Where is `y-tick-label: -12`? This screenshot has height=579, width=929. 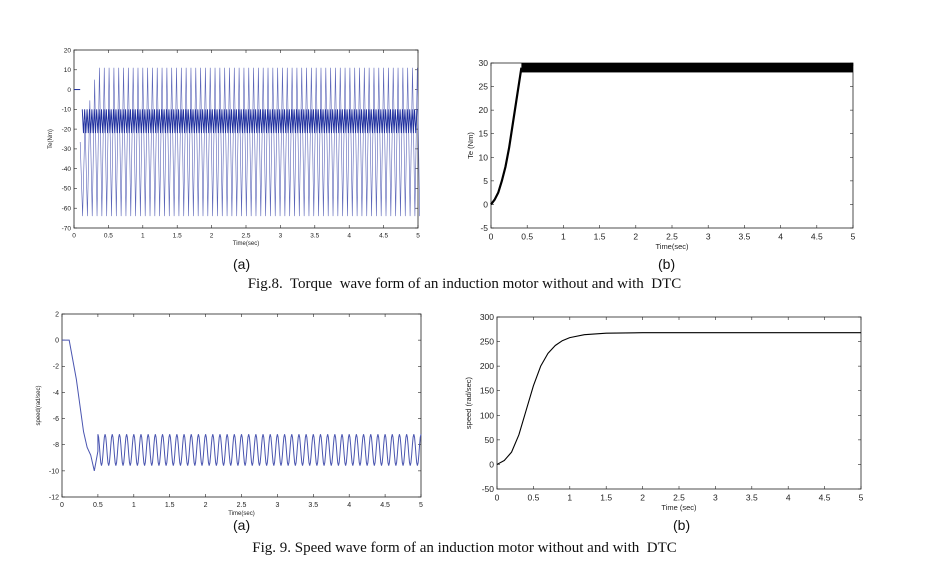
y-tick-label: -12 is located at coordinates (54, 497).